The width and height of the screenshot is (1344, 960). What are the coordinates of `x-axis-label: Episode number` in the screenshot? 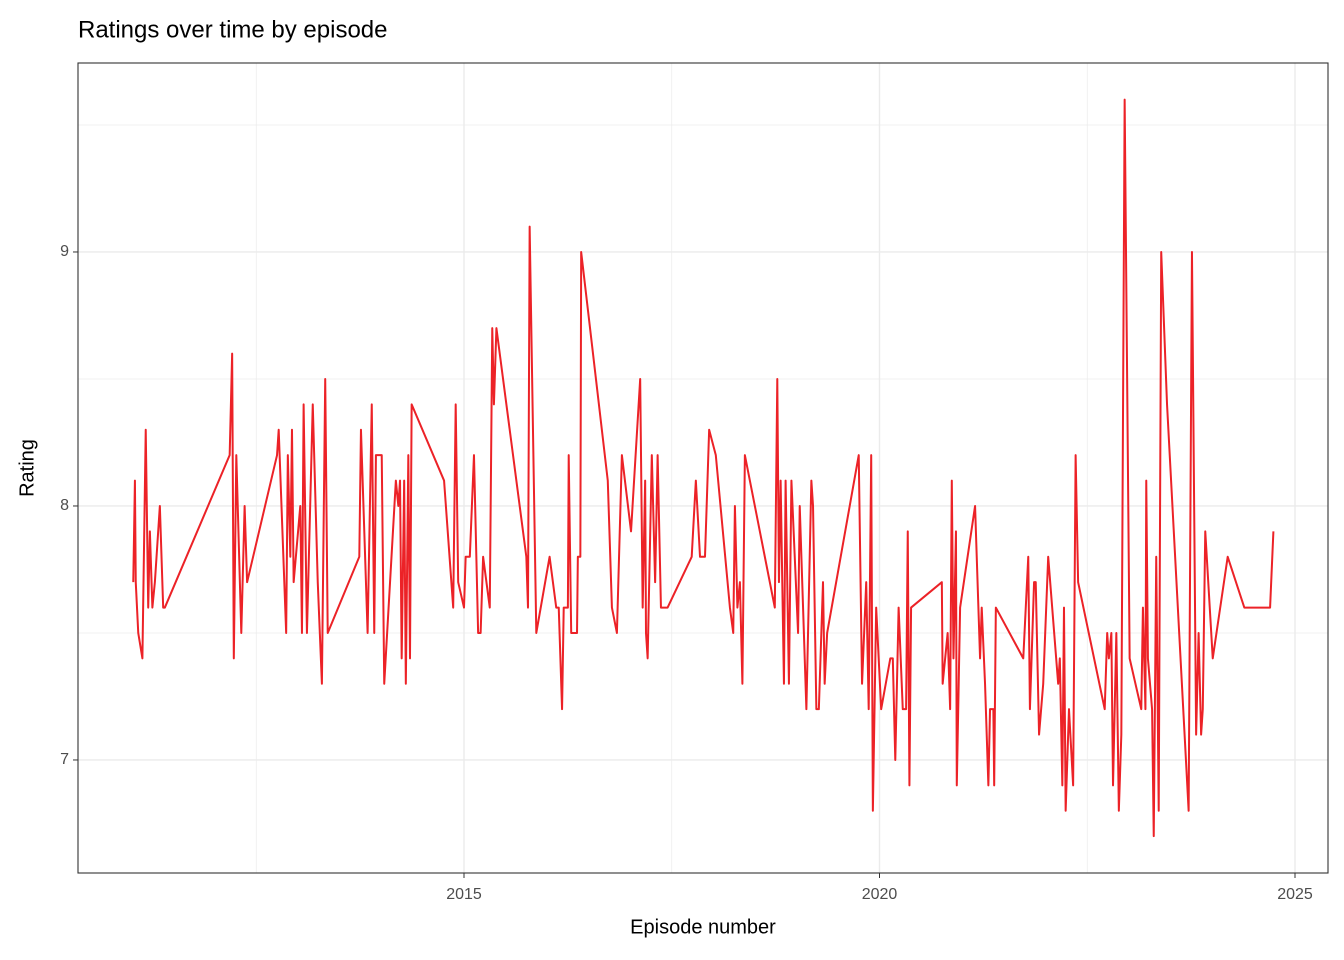 It's located at (703, 927).